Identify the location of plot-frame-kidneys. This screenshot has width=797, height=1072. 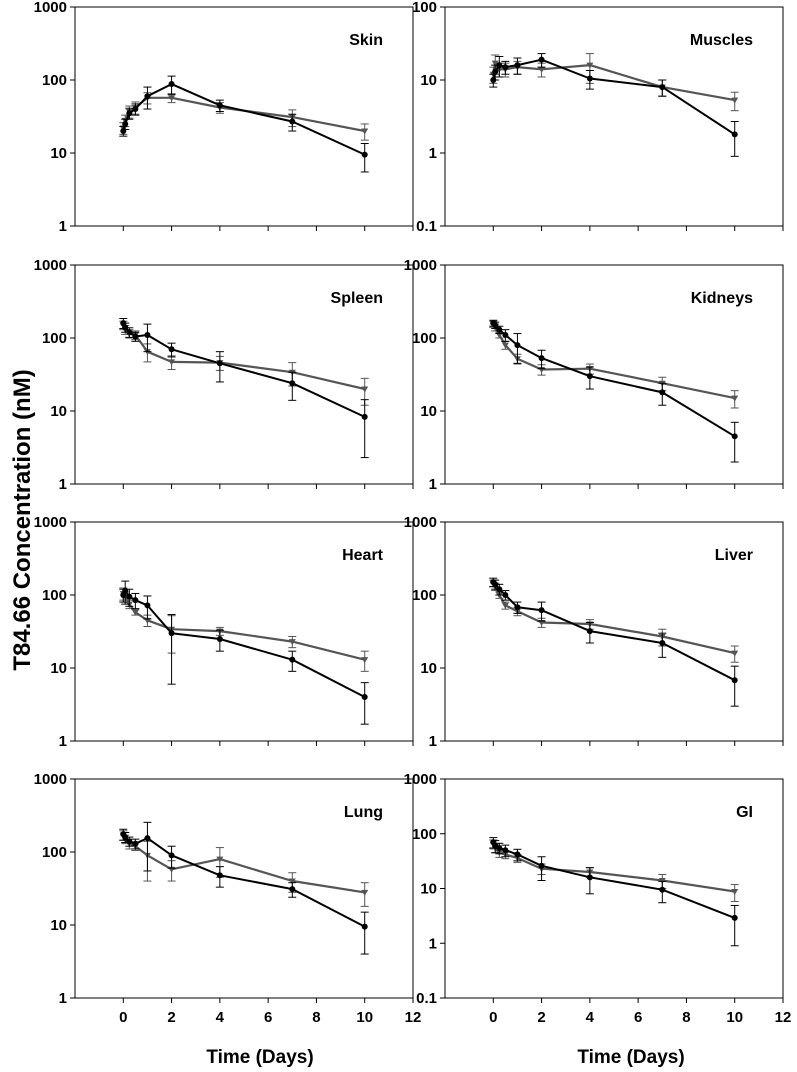
(614, 374).